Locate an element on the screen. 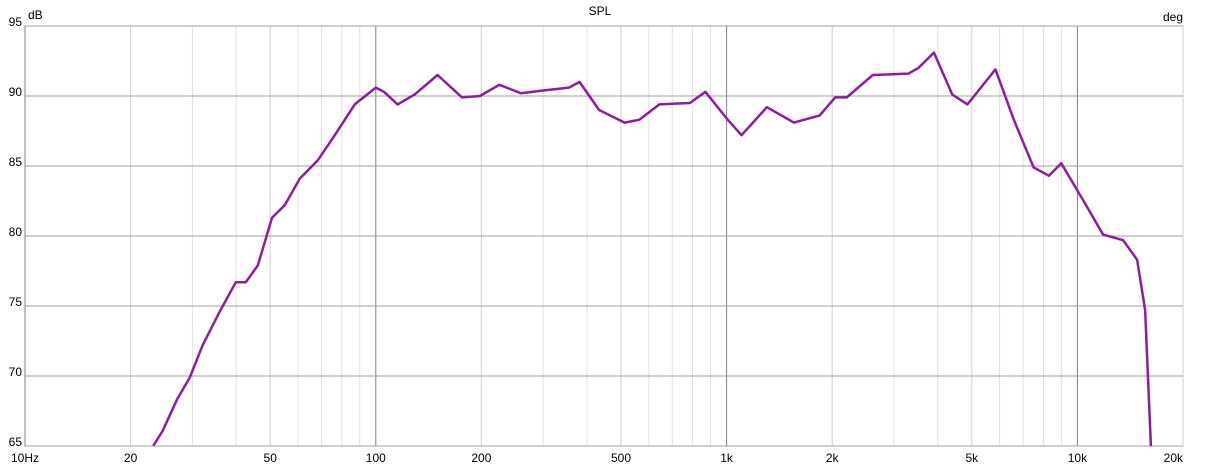 Image resolution: width=1205 pixels, height=471 pixels. x-tick-label: 200 is located at coordinates (481, 458).